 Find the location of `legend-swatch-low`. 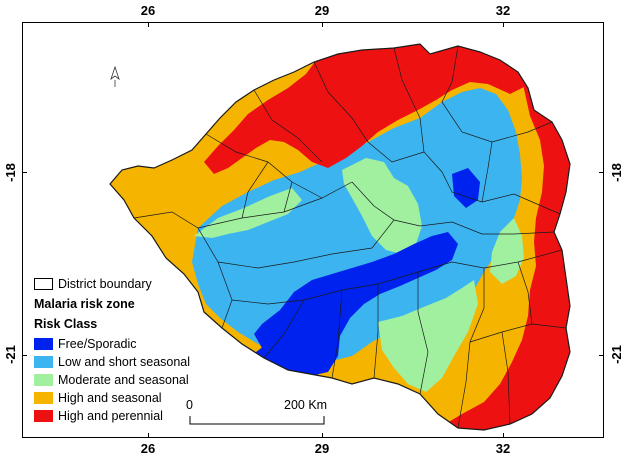

legend-swatch-low is located at coordinates (43, 362).